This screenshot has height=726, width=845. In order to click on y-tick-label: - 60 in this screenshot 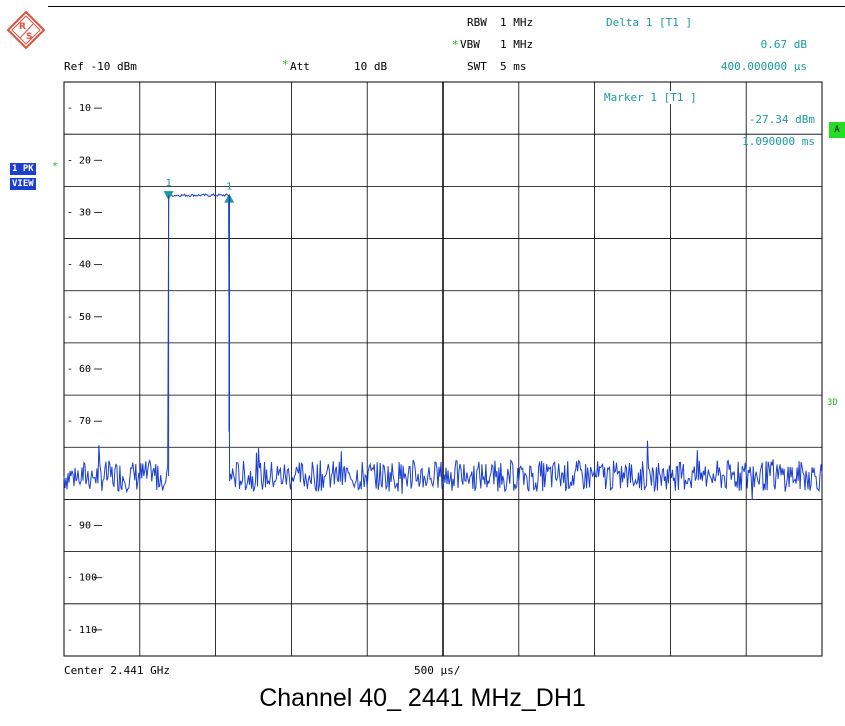, I will do `click(79, 369)`.